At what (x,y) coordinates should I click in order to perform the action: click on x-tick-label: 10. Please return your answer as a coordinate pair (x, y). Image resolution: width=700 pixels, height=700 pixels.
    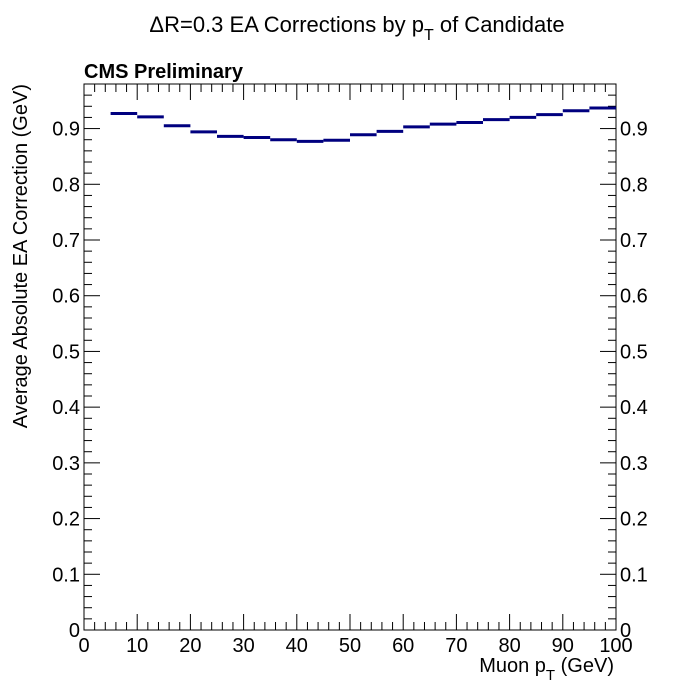
    Looking at the image, I should click on (137, 646).